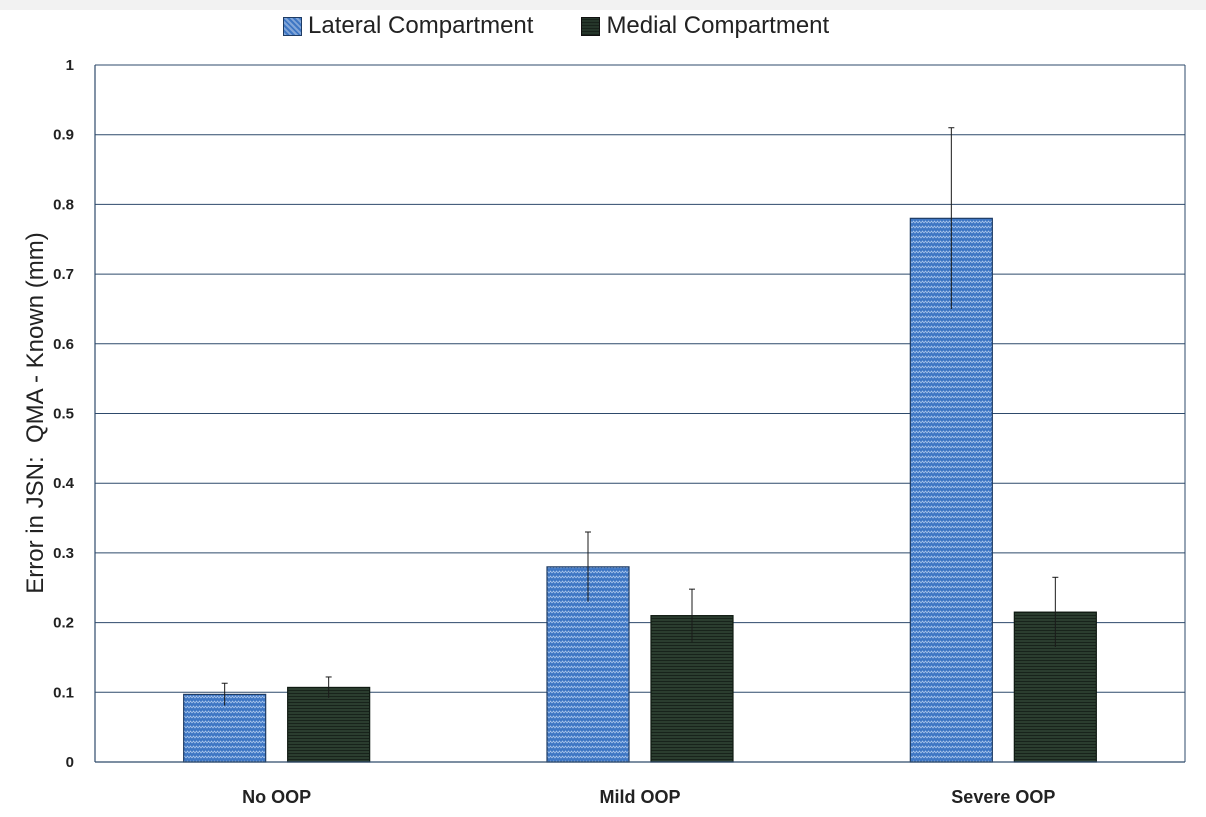 The image size is (1206, 817). Describe the element at coordinates (603, 5) in the screenshot. I see `top-strip` at that location.